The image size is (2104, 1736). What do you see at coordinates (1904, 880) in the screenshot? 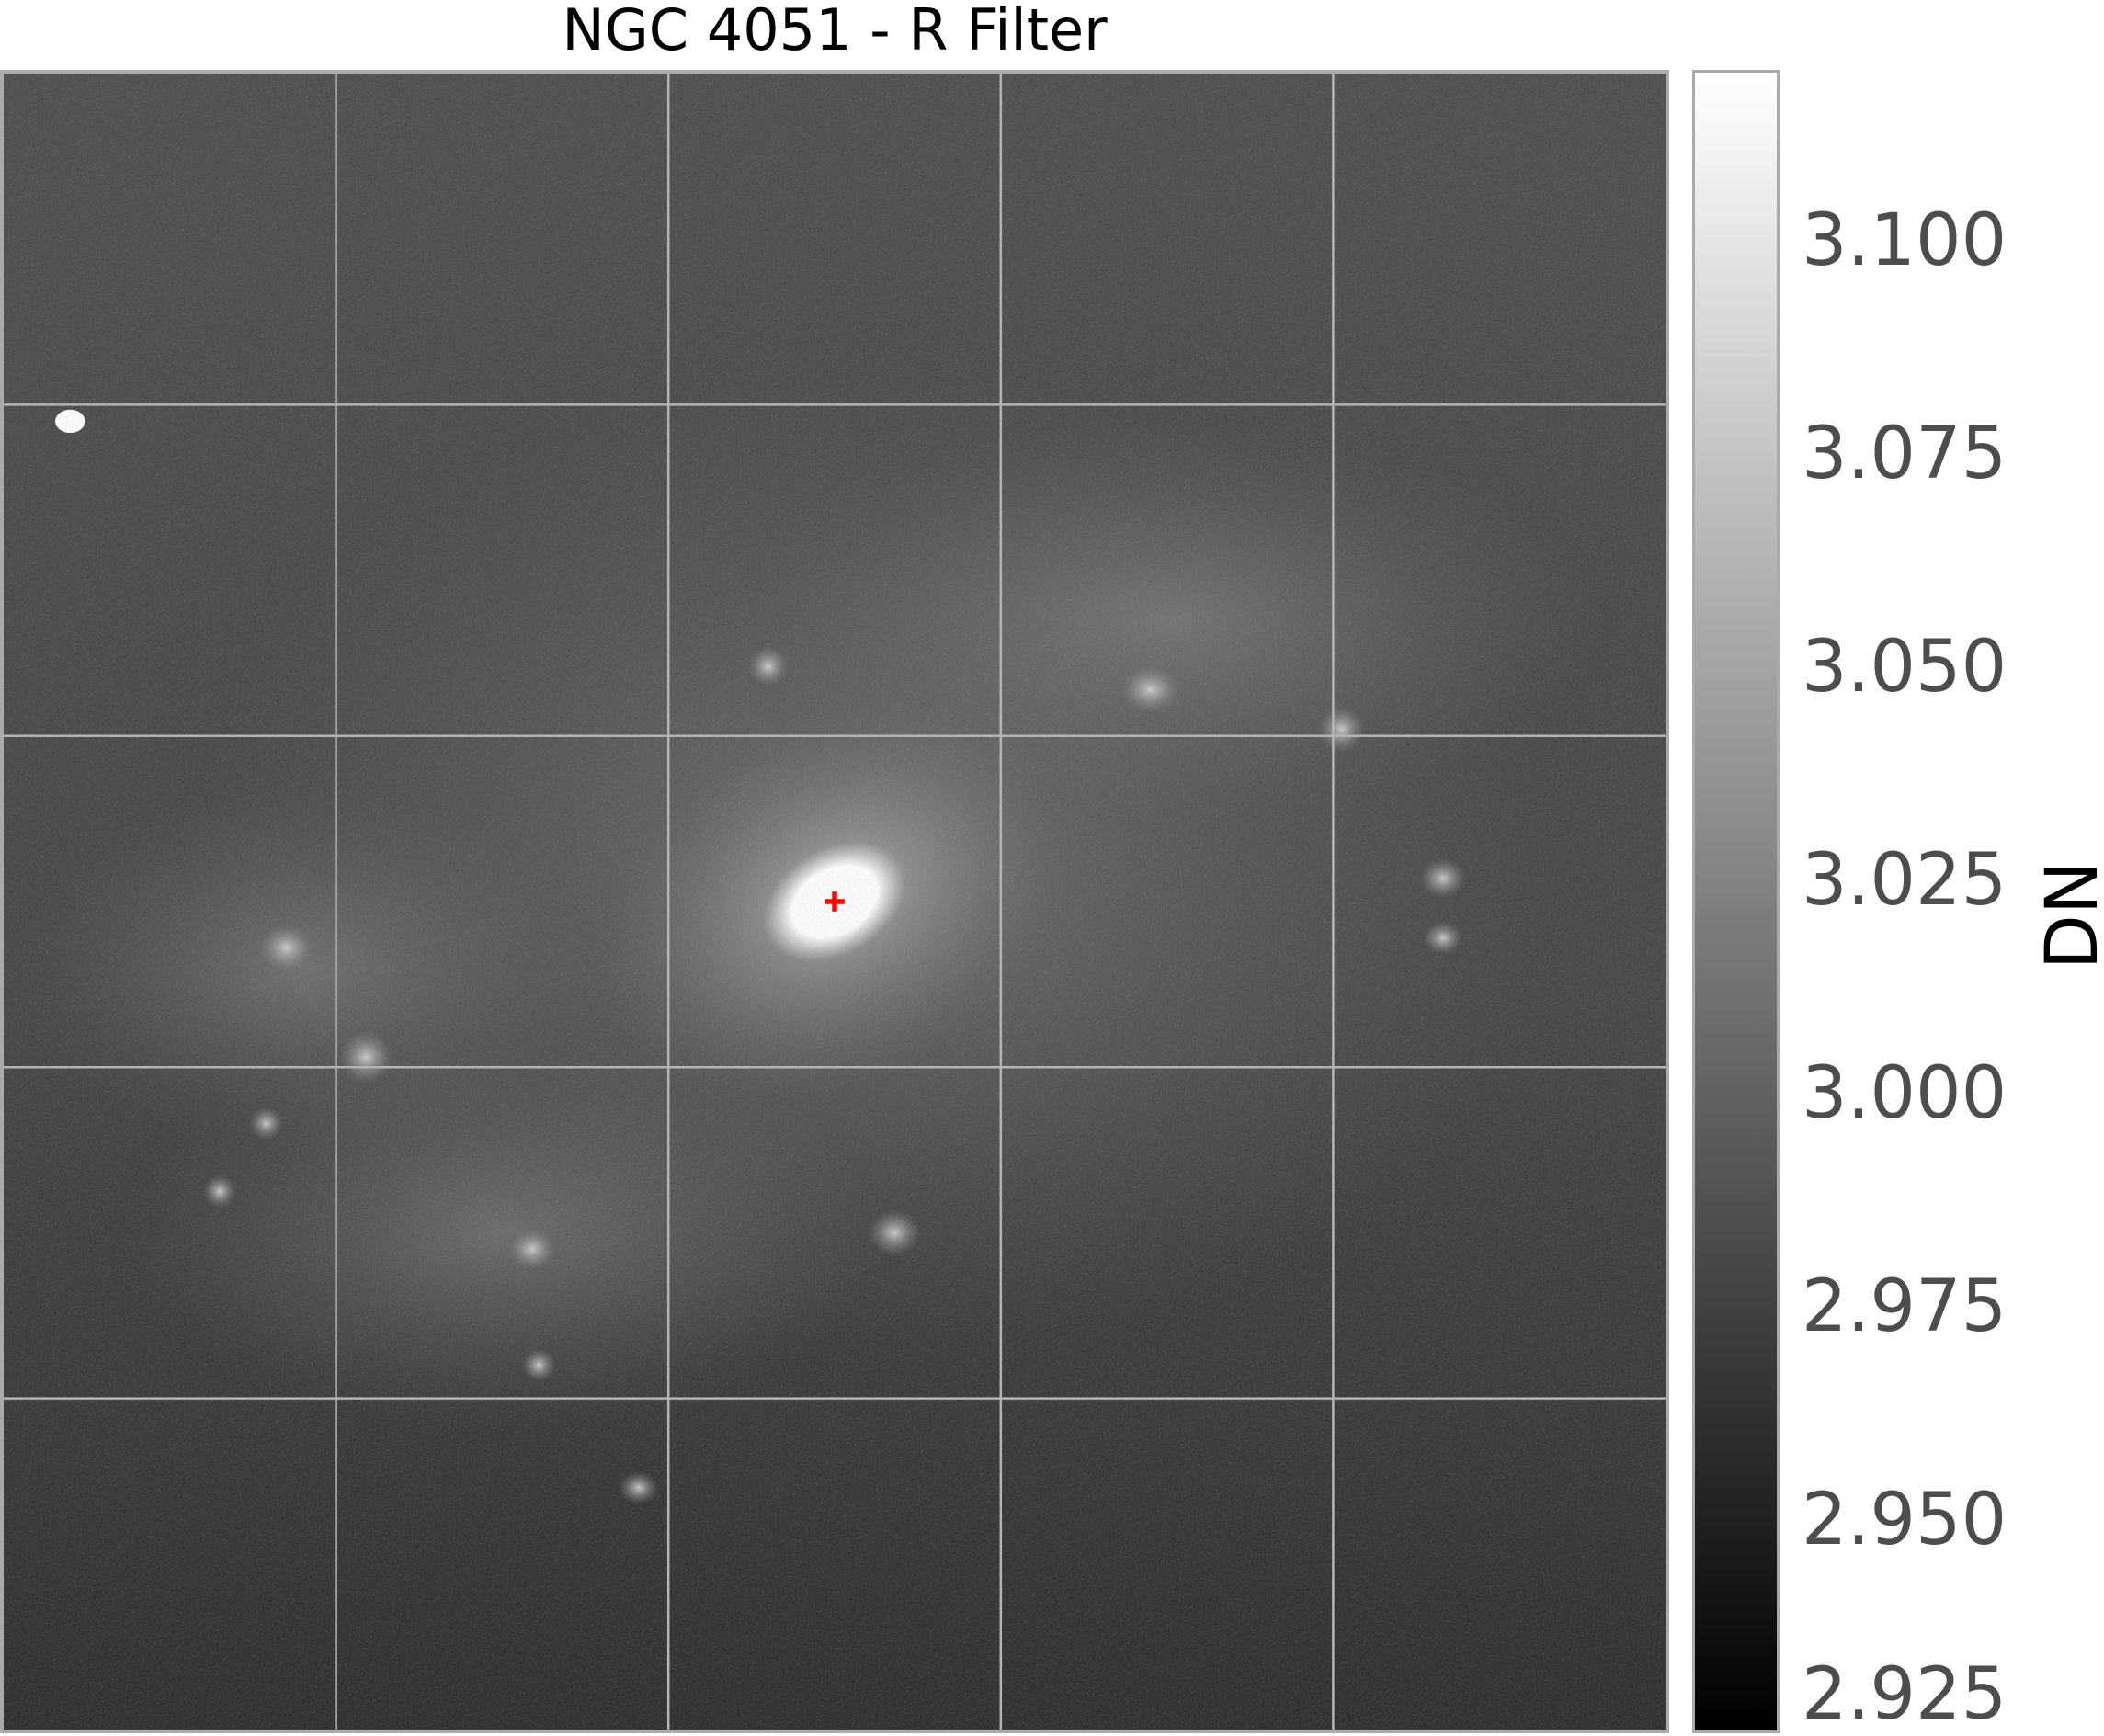
I see `colorbar-tick-label: 3.025` at bounding box center [1904, 880].